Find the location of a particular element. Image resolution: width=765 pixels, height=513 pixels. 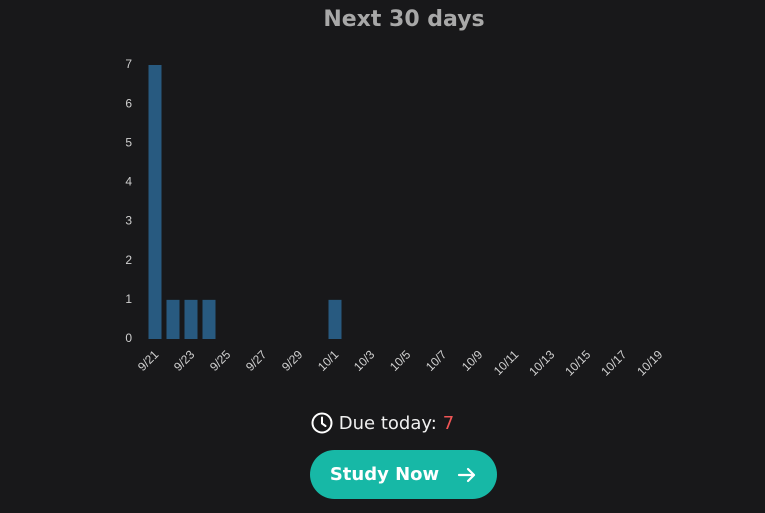

x-tick-label: 10/19 is located at coordinates (649, 362).